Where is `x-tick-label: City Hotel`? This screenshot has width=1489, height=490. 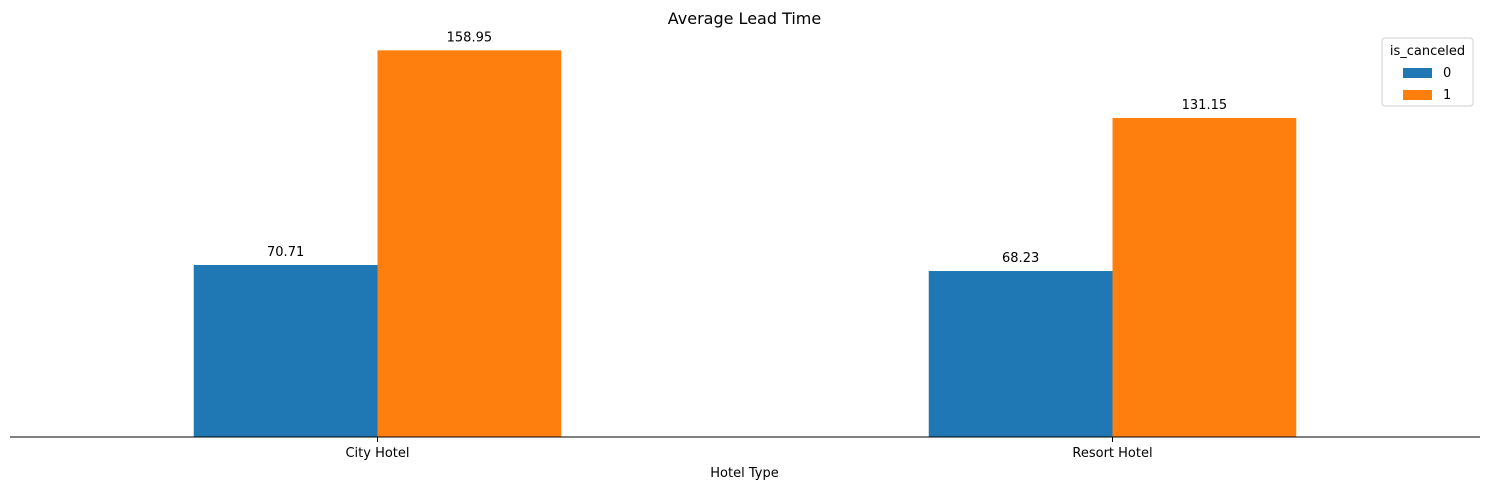
x-tick-label: City Hotel is located at coordinates (377, 453).